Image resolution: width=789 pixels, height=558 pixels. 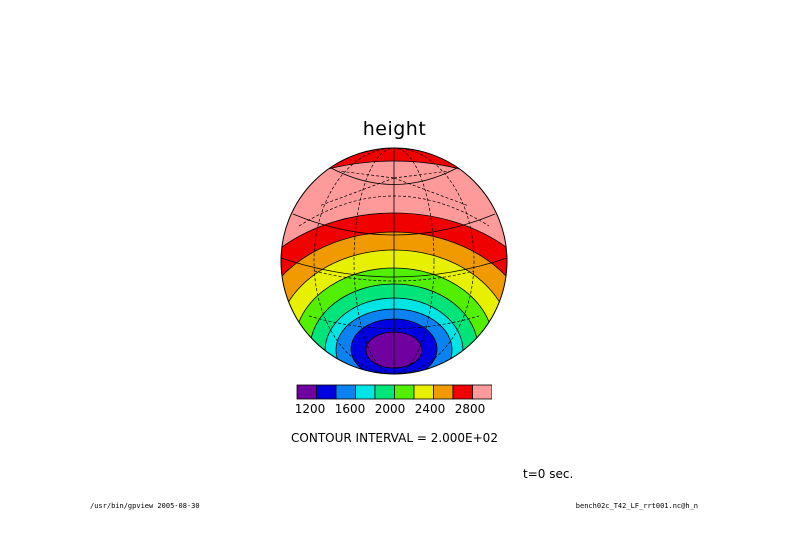 What do you see at coordinates (350, 409) in the screenshot?
I see `colorbar-tick-1600: 1600` at bounding box center [350, 409].